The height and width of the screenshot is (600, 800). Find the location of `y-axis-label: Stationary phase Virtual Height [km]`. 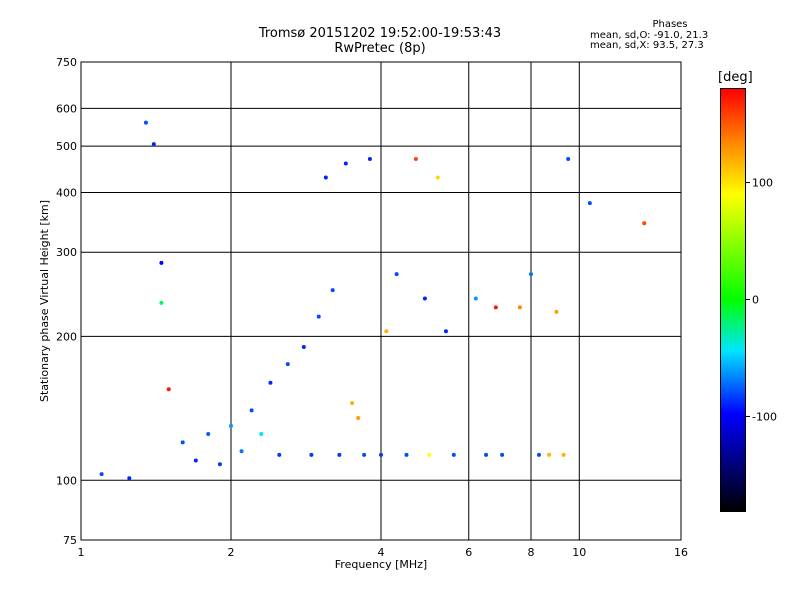

y-axis-label: Stationary phase Virtual Height [km] is located at coordinates (44, 301).